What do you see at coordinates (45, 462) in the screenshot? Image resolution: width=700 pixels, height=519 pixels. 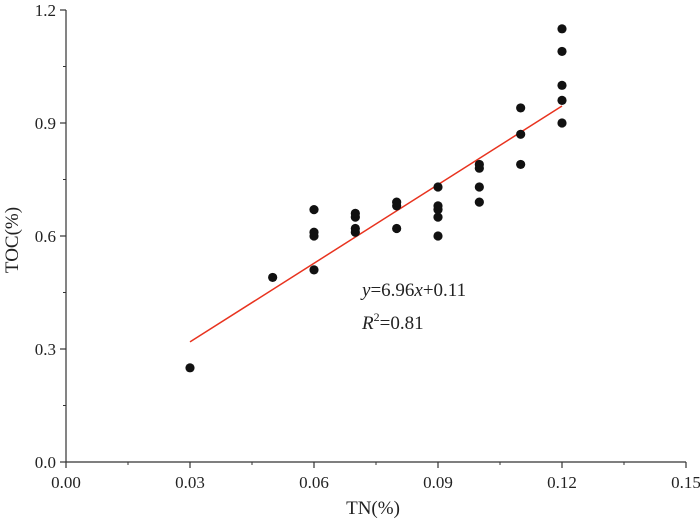 I see `y-tick-label: 0.0` at bounding box center [45, 462].